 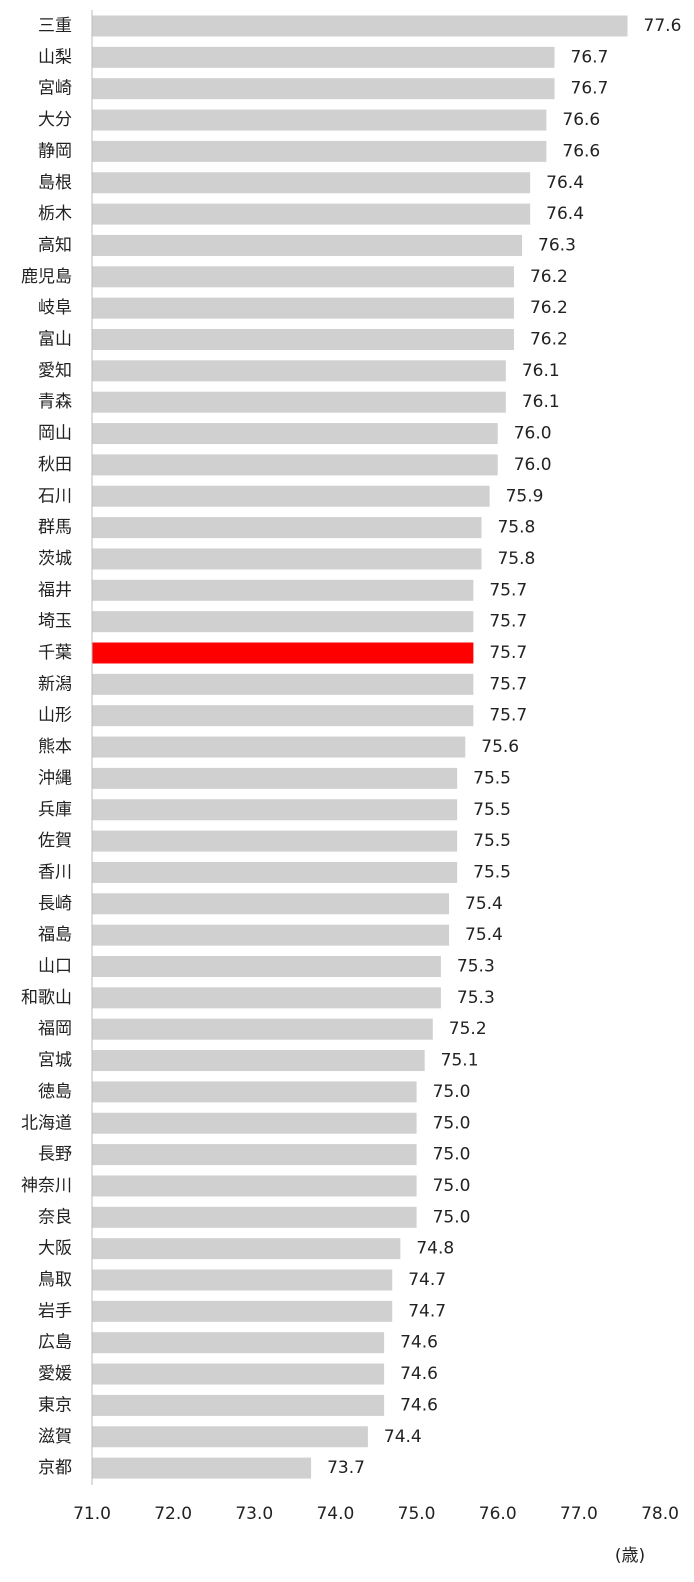 What do you see at coordinates (476, 967) in the screenshot?
I see `value-label: 75.3` at bounding box center [476, 967].